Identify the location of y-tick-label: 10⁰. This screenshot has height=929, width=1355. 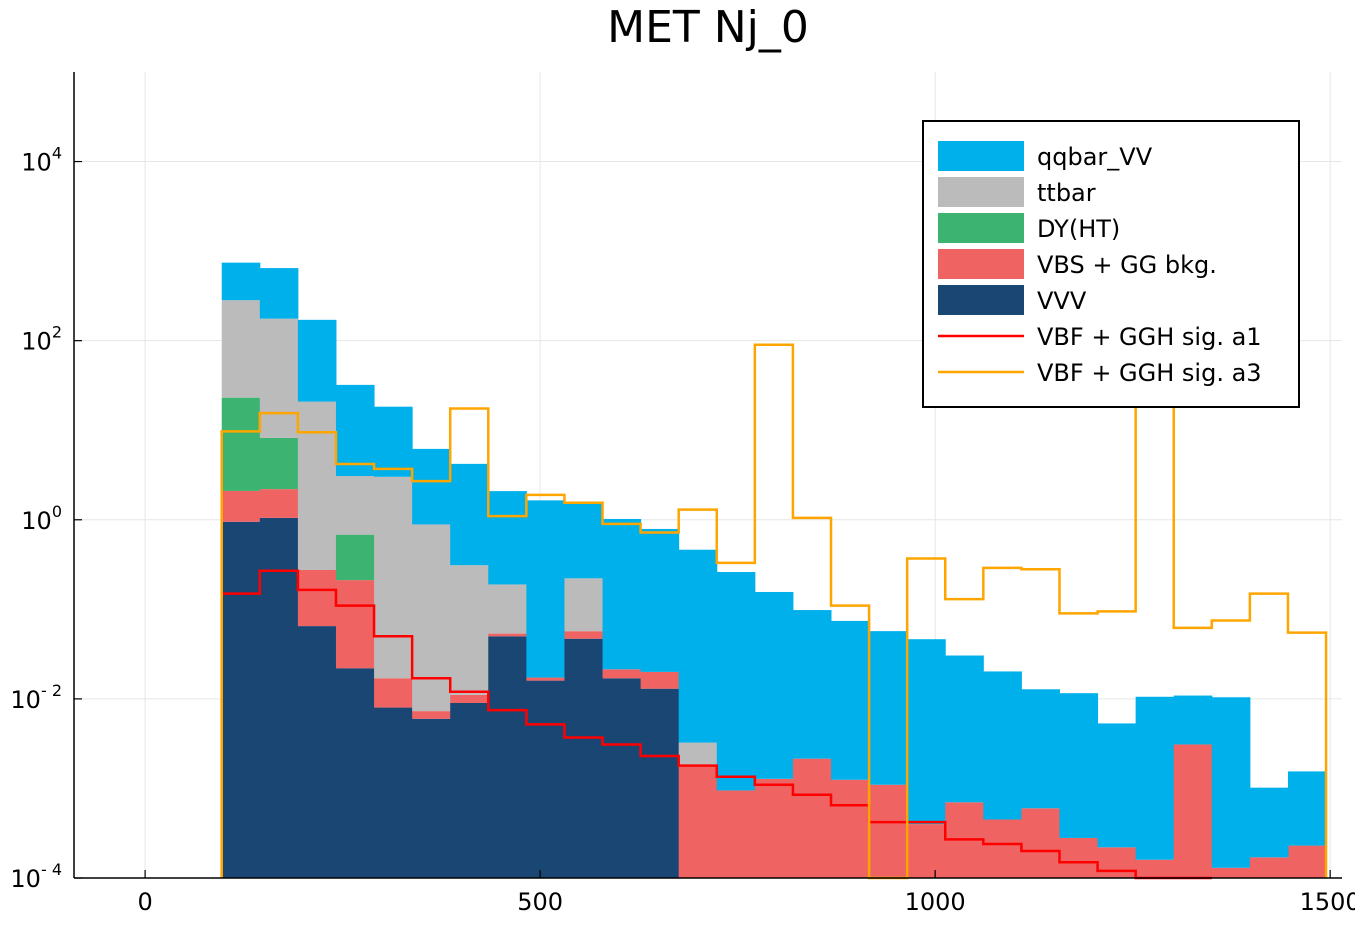
(41, 518).